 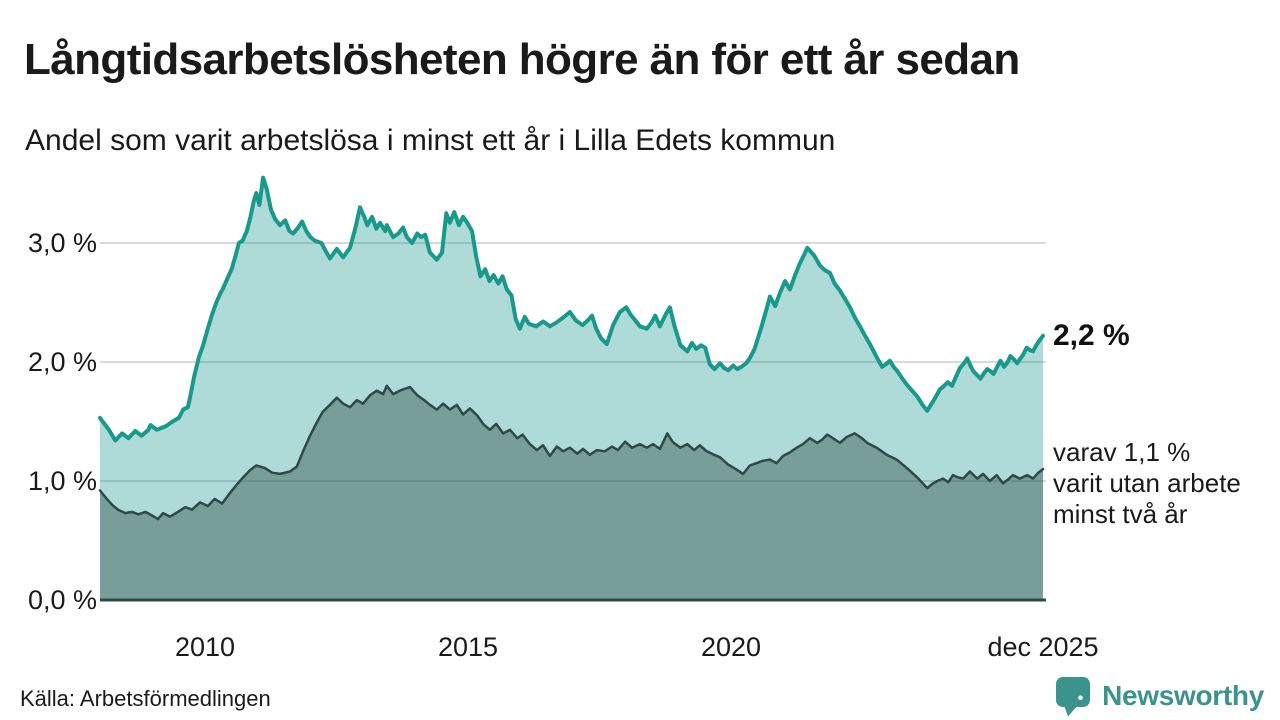 What do you see at coordinates (62, 243) in the screenshot?
I see `y-tick-label: 3,0 %` at bounding box center [62, 243].